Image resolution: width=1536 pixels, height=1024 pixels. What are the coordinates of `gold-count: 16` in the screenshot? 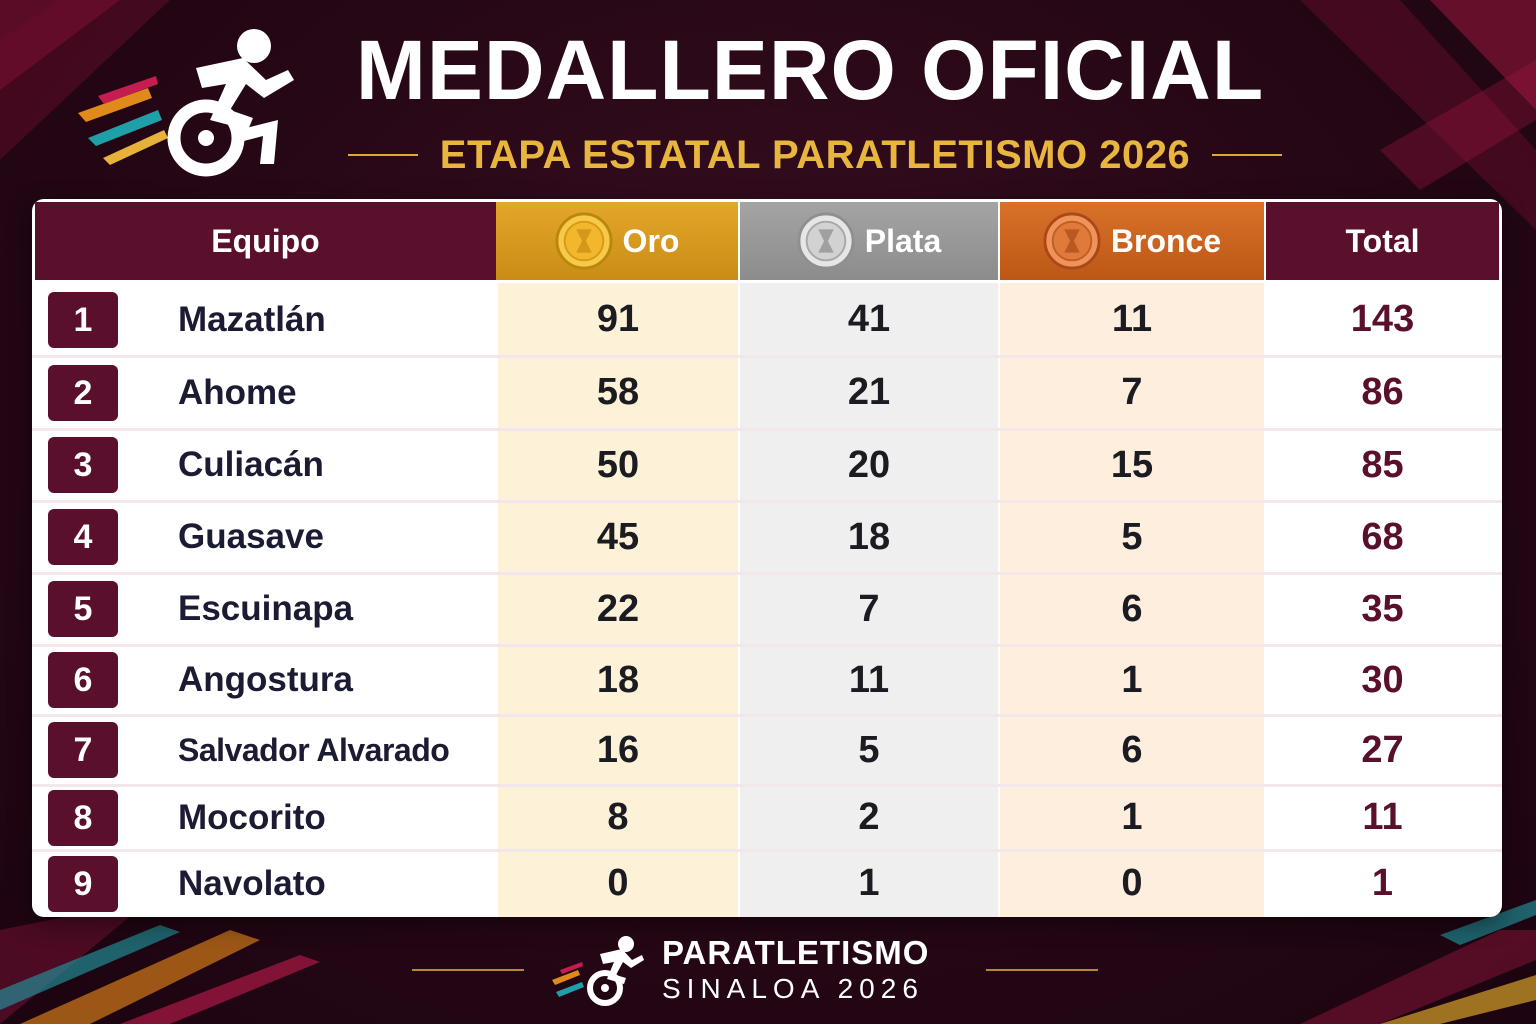 It's located at (618, 749).